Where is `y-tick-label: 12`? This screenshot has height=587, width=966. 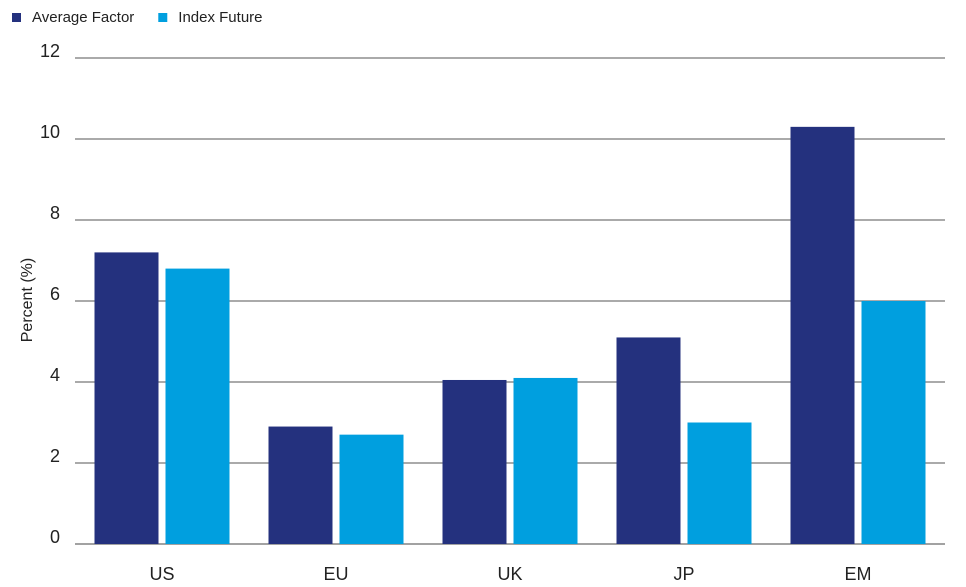 y-tick-label: 12 is located at coordinates (50, 51).